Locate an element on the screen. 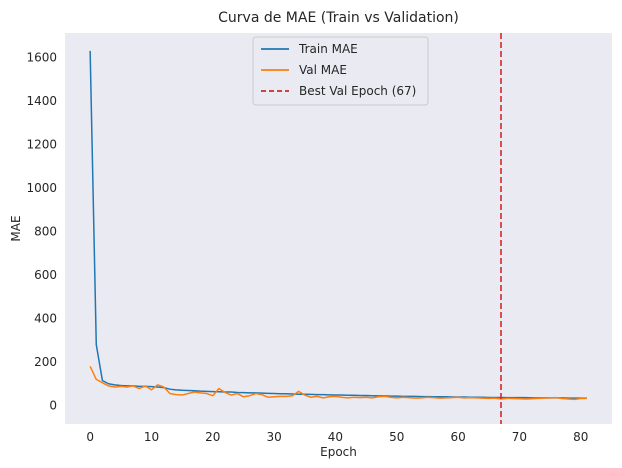 This screenshot has height=468, width=622. legend-box is located at coordinates (340, 71).